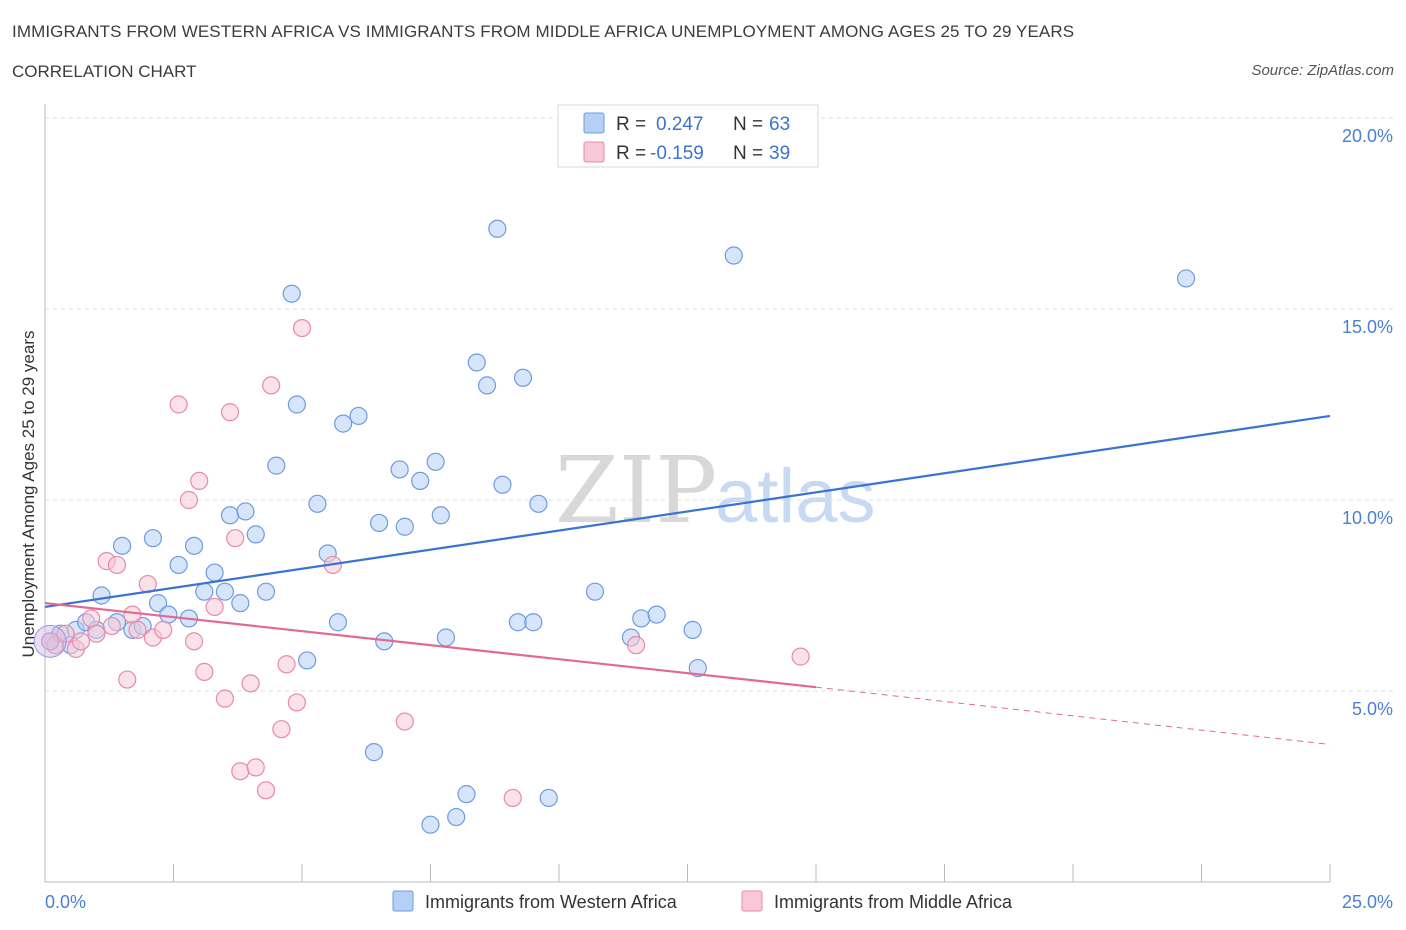  What do you see at coordinates (1372, 709) in the screenshot?
I see `y-tick-label: 5.0%` at bounding box center [1372, 709].